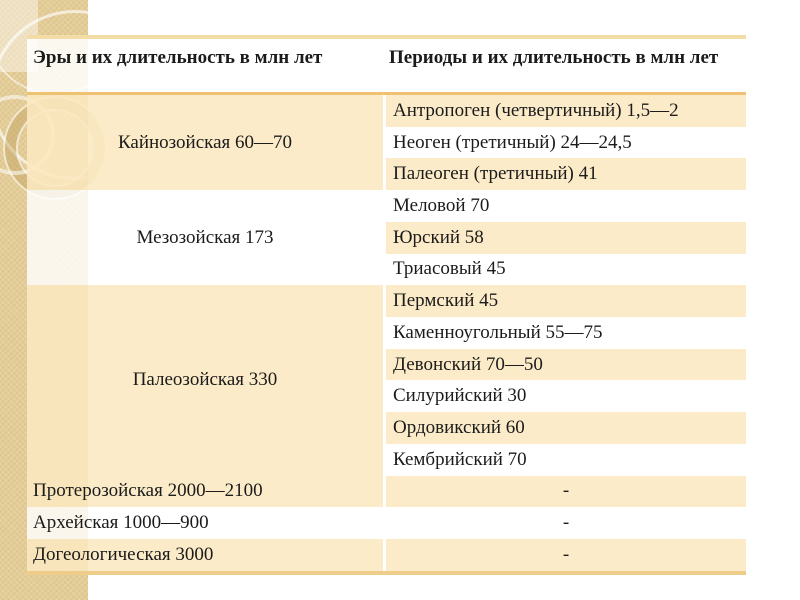 The image size is (800, 600). What do you see at coordinates (564, 206) in the screenshot?
I see `period-cell: Меловой 70` at bounding box center [564, 206].